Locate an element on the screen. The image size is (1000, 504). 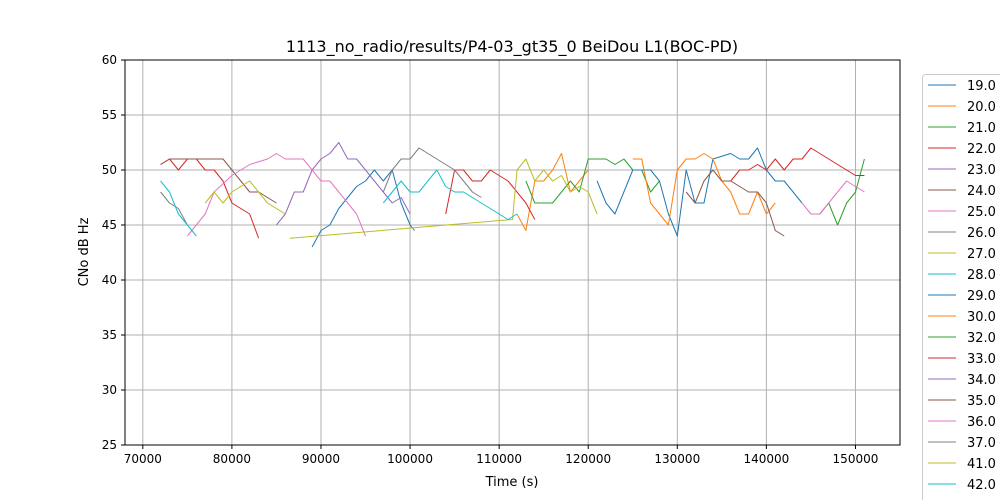
legend-label: 20.0 is located at coordinates (981, 107).